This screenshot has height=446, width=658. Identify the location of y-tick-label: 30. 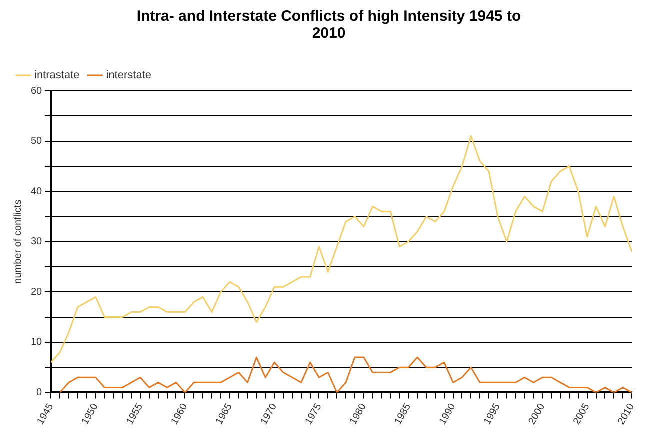
(37, 242).